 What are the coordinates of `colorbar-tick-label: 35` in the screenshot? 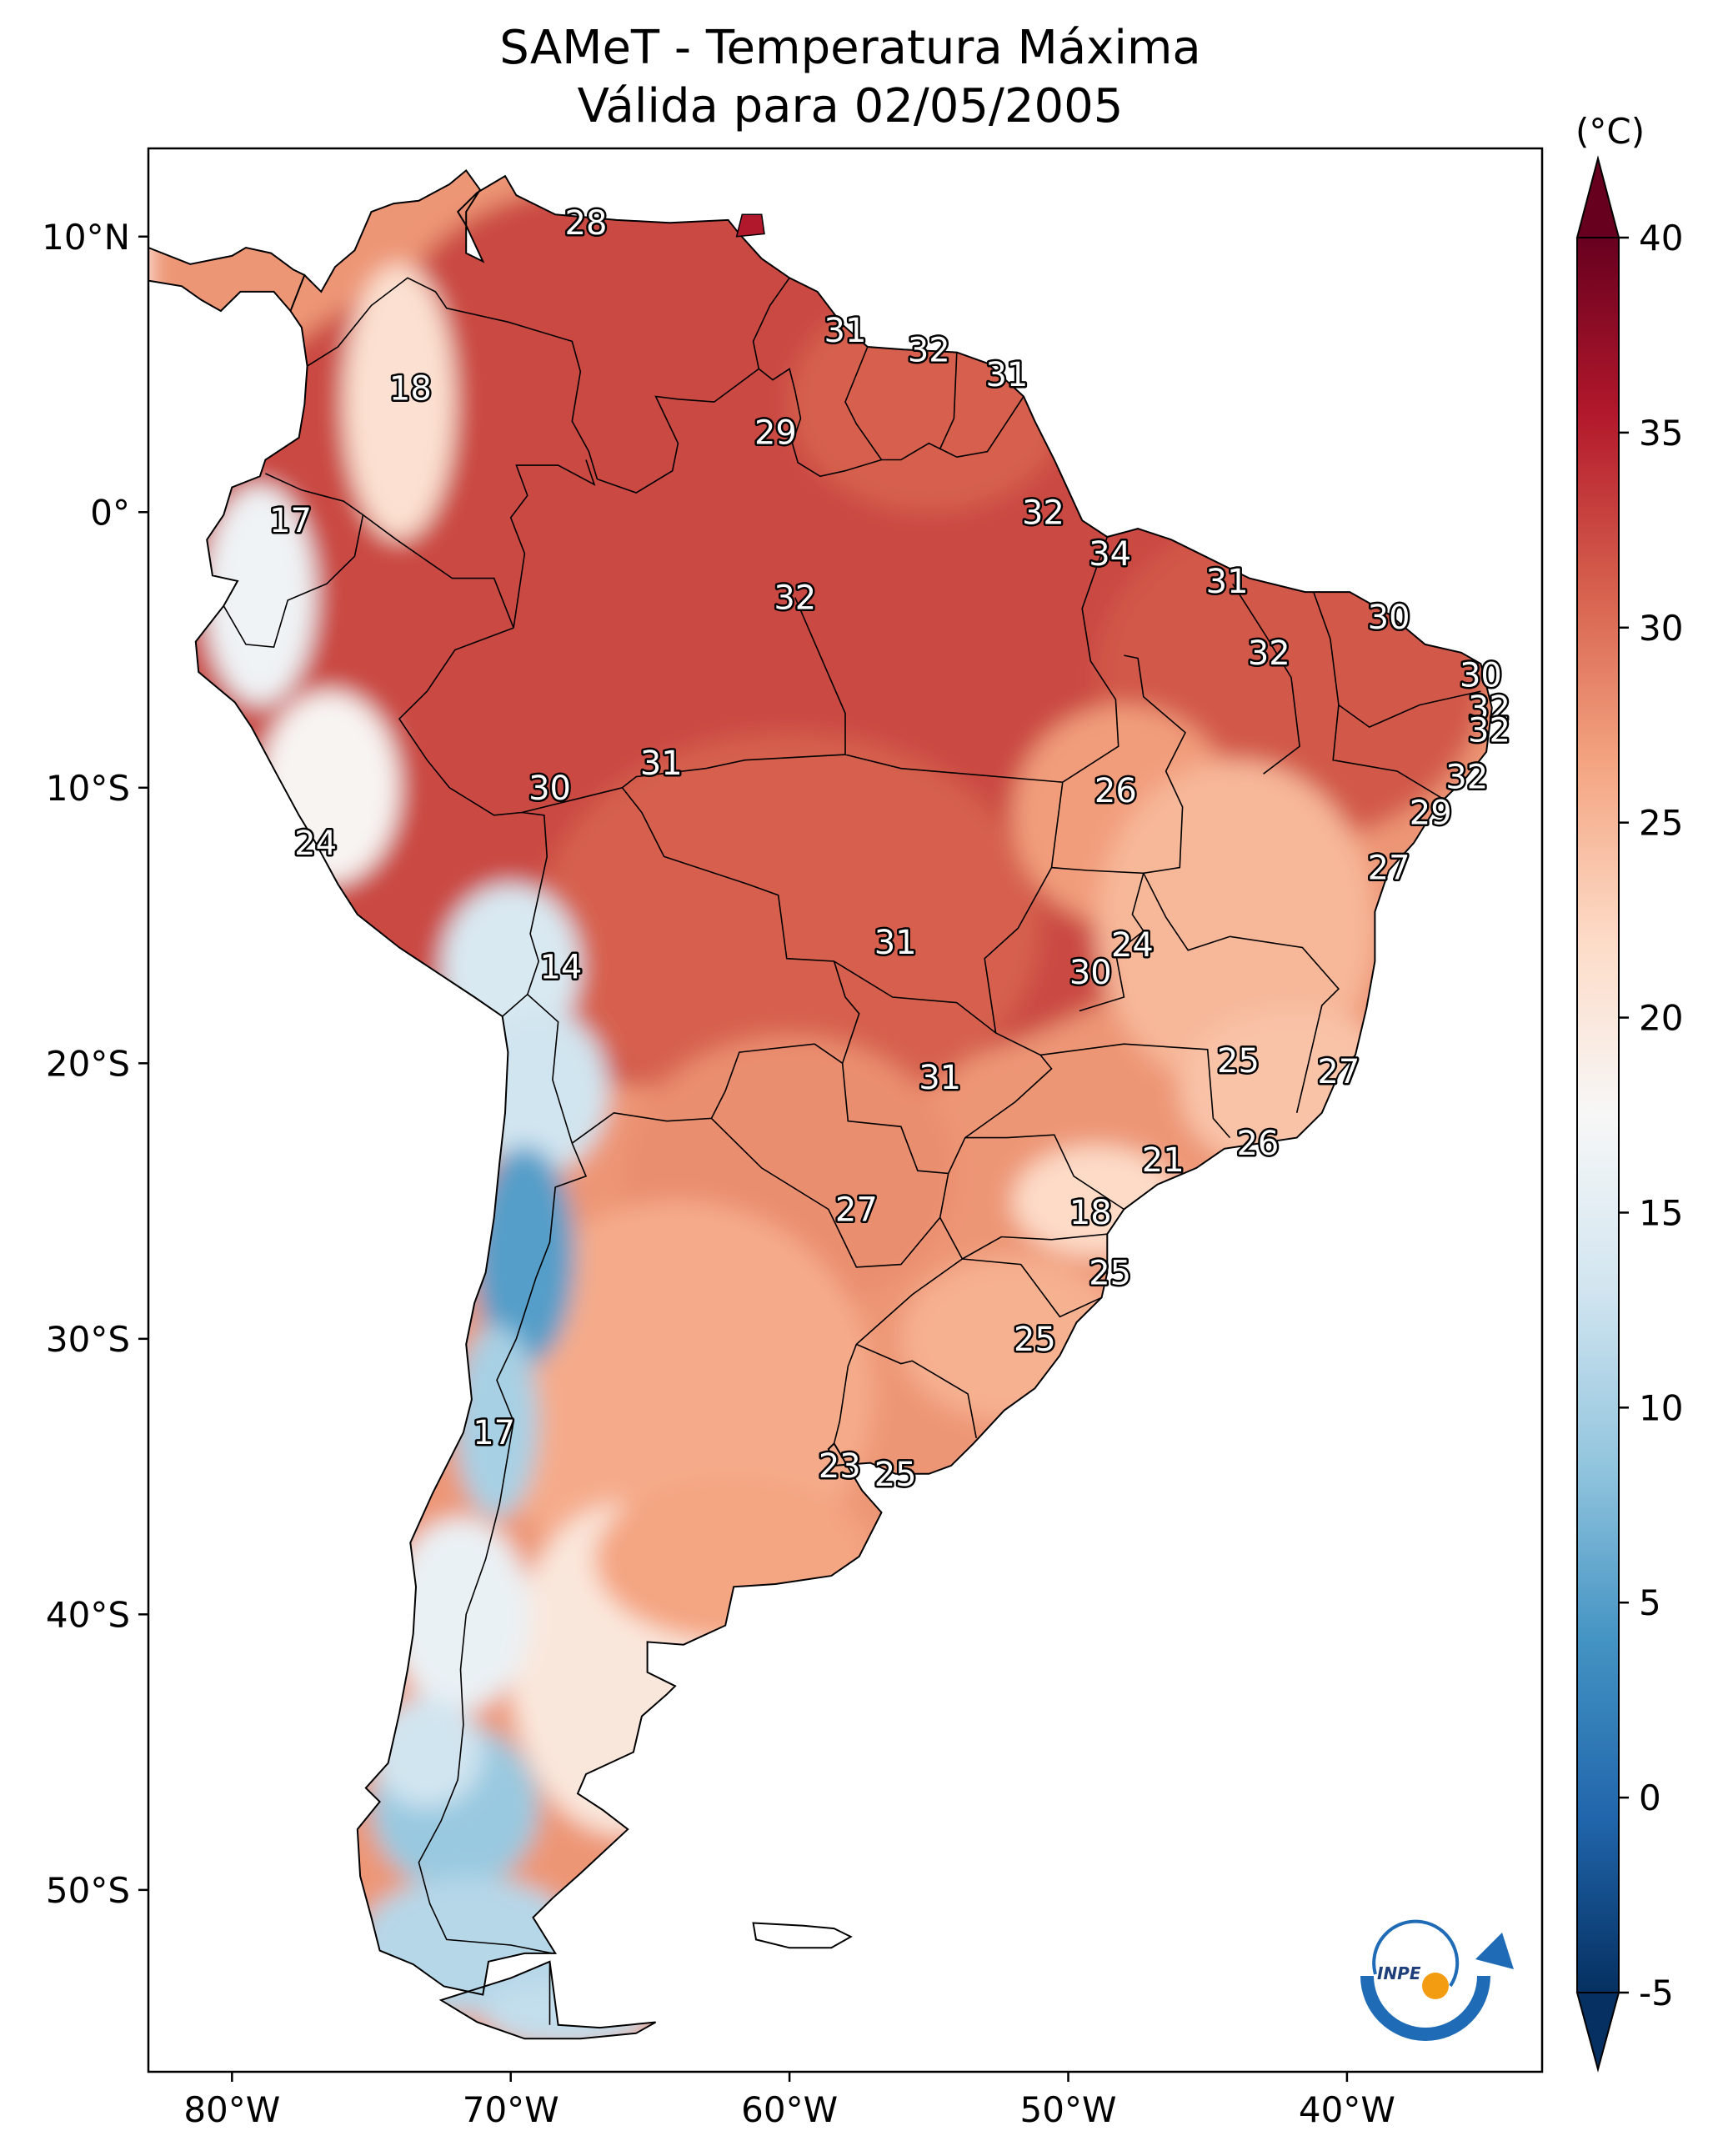 It's located at (1661, 433).